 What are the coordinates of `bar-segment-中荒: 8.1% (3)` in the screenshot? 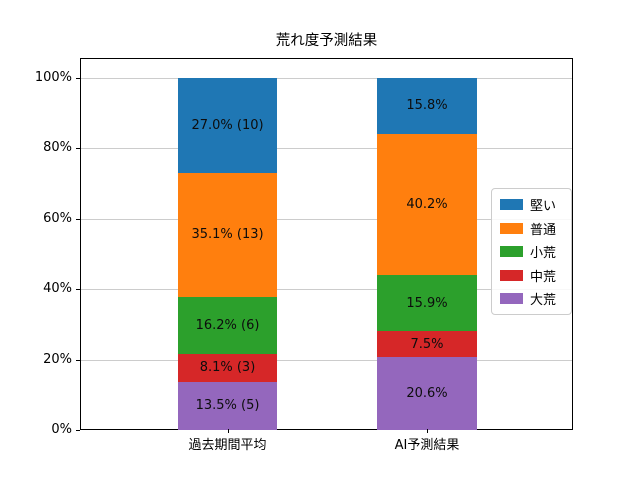 It's located at (227, 368).